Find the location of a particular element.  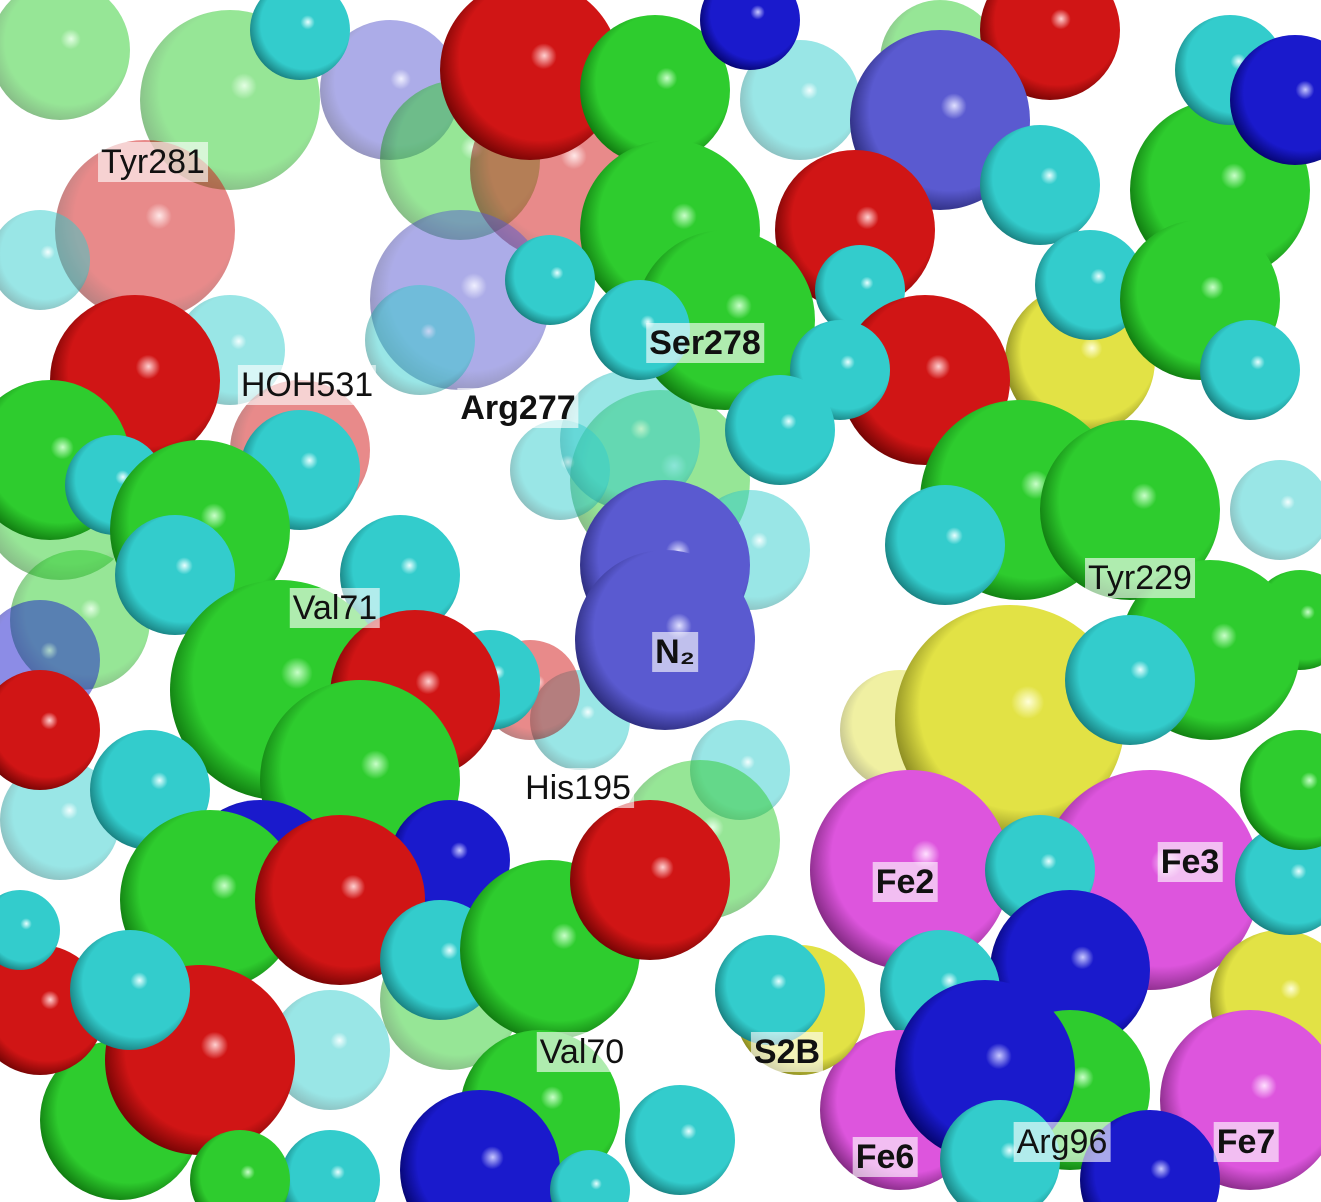

residue-label: Val70 is located at coordinates (582, 1052).